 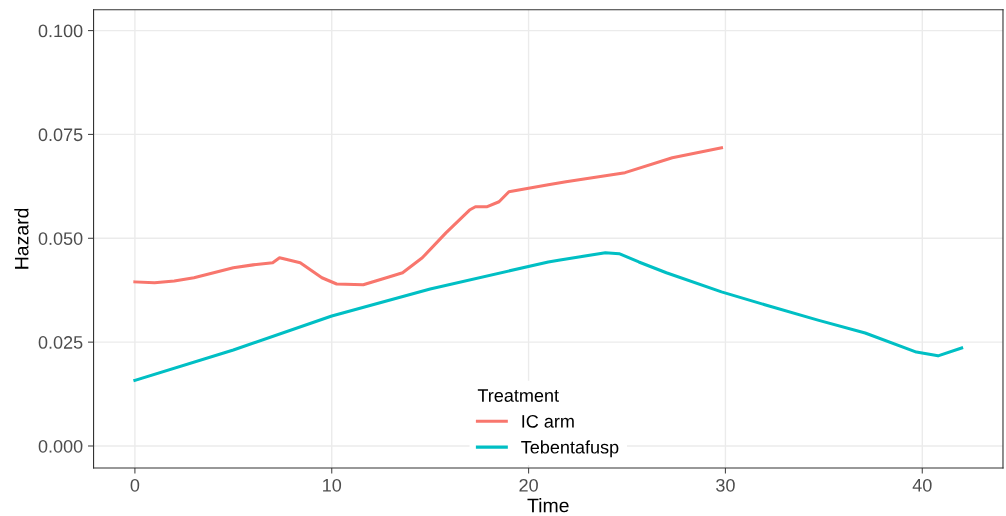 I want to click on y-tick-label: 0.025, so click(x=60, y=342).